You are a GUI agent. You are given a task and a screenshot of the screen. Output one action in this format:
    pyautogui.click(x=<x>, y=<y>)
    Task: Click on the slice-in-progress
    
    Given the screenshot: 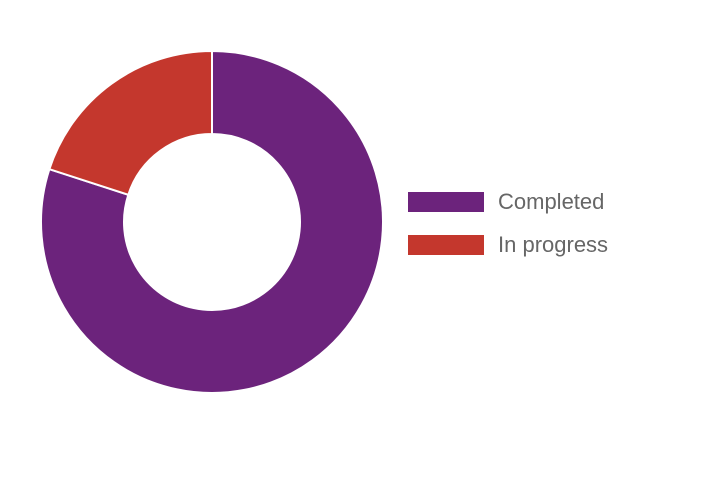 What is the action you would take?
    pyautogui.click(x=130, y=123)
    